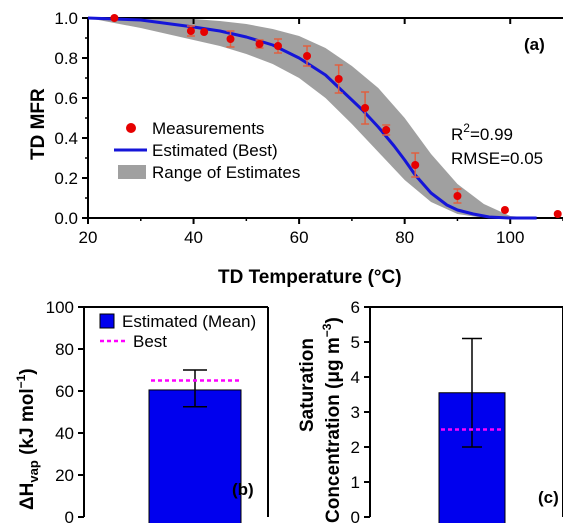 This screenshot has height=523, width=563. What do you see at coordinates (355, 377) in the screenshot?
I see `y-tick-label: 4` at bounding box center [355, 377].